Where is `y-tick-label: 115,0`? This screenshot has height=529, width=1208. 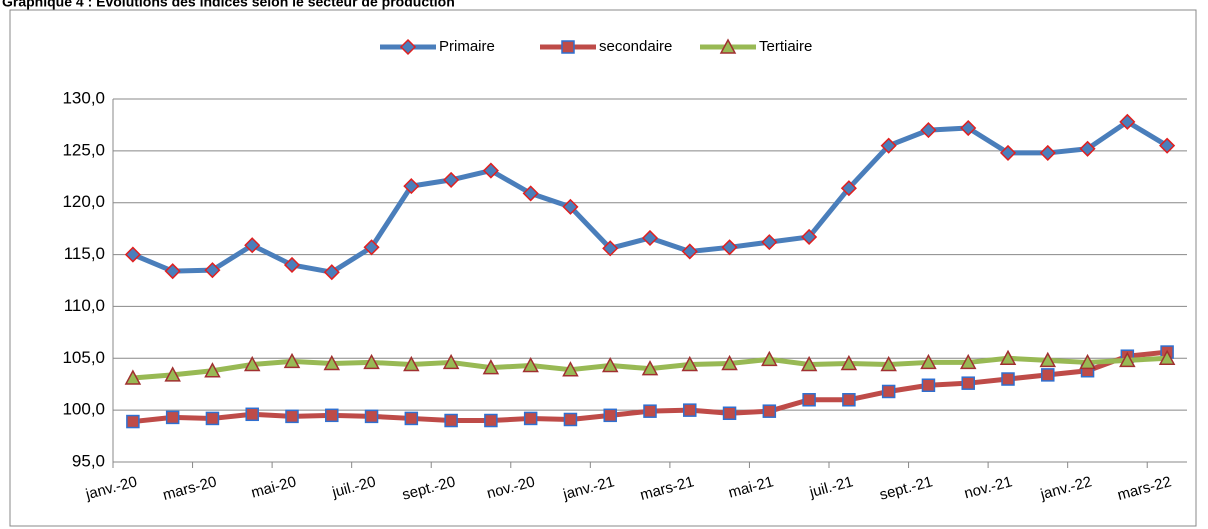 y-tick-label: 115,0 is located at coordinates (84, 253).